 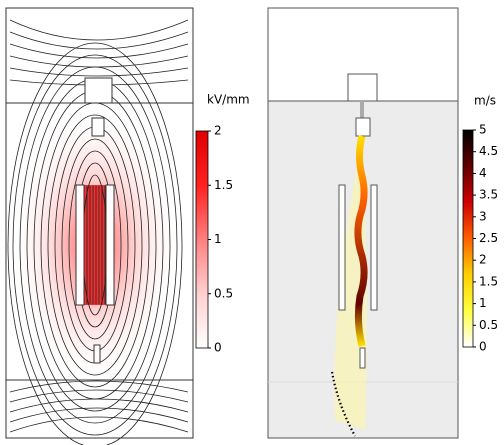 What do you see at coordinates (361, 241) in the screenshot?
I see `jet` at bounding box center [361, 241].